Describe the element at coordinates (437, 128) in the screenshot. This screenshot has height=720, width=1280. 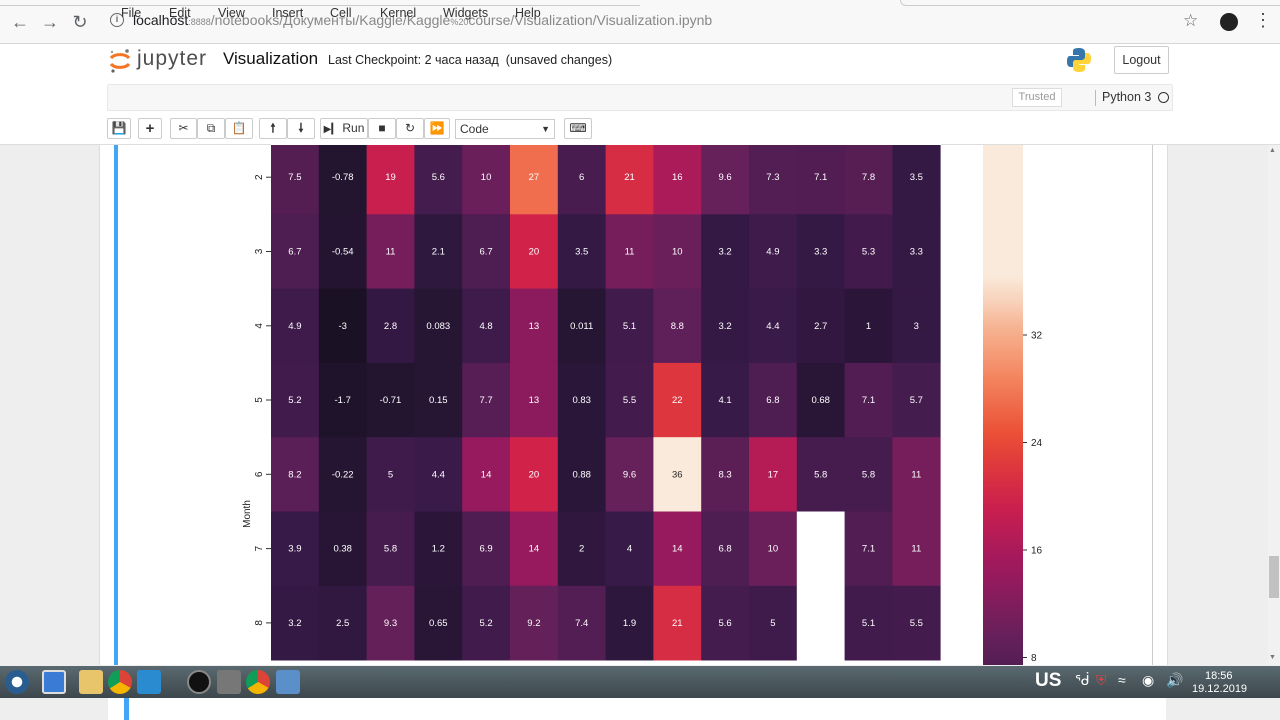
I see `restart-run-all-icon: ⏩` at that location.